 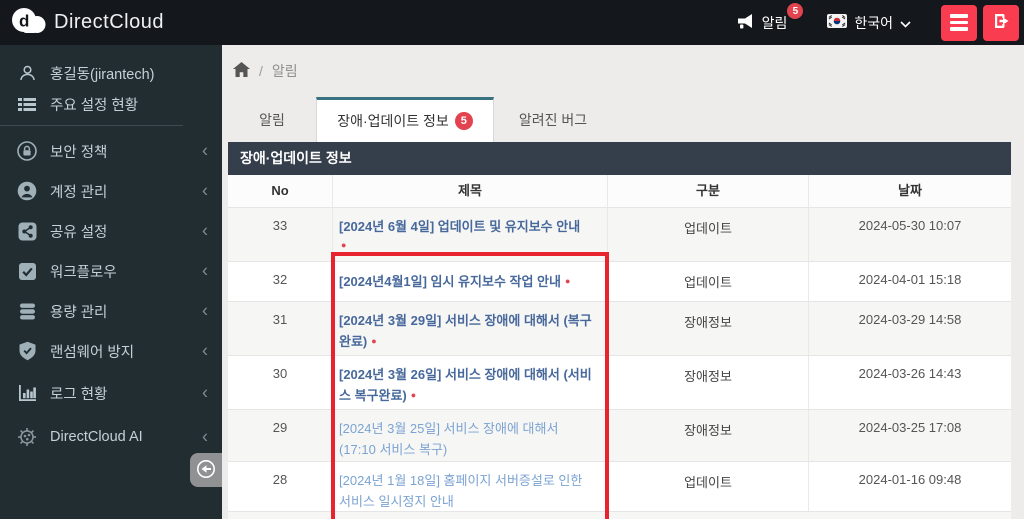 I want to click on arrow-left-circle-icon, so click(x=206, y=470).